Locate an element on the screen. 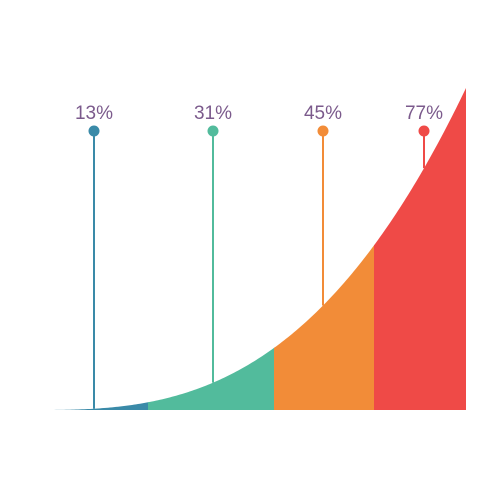 The width and height of the screenshot is (500, 500). percent-label-4: 77% is located at coordinates (424, 113).